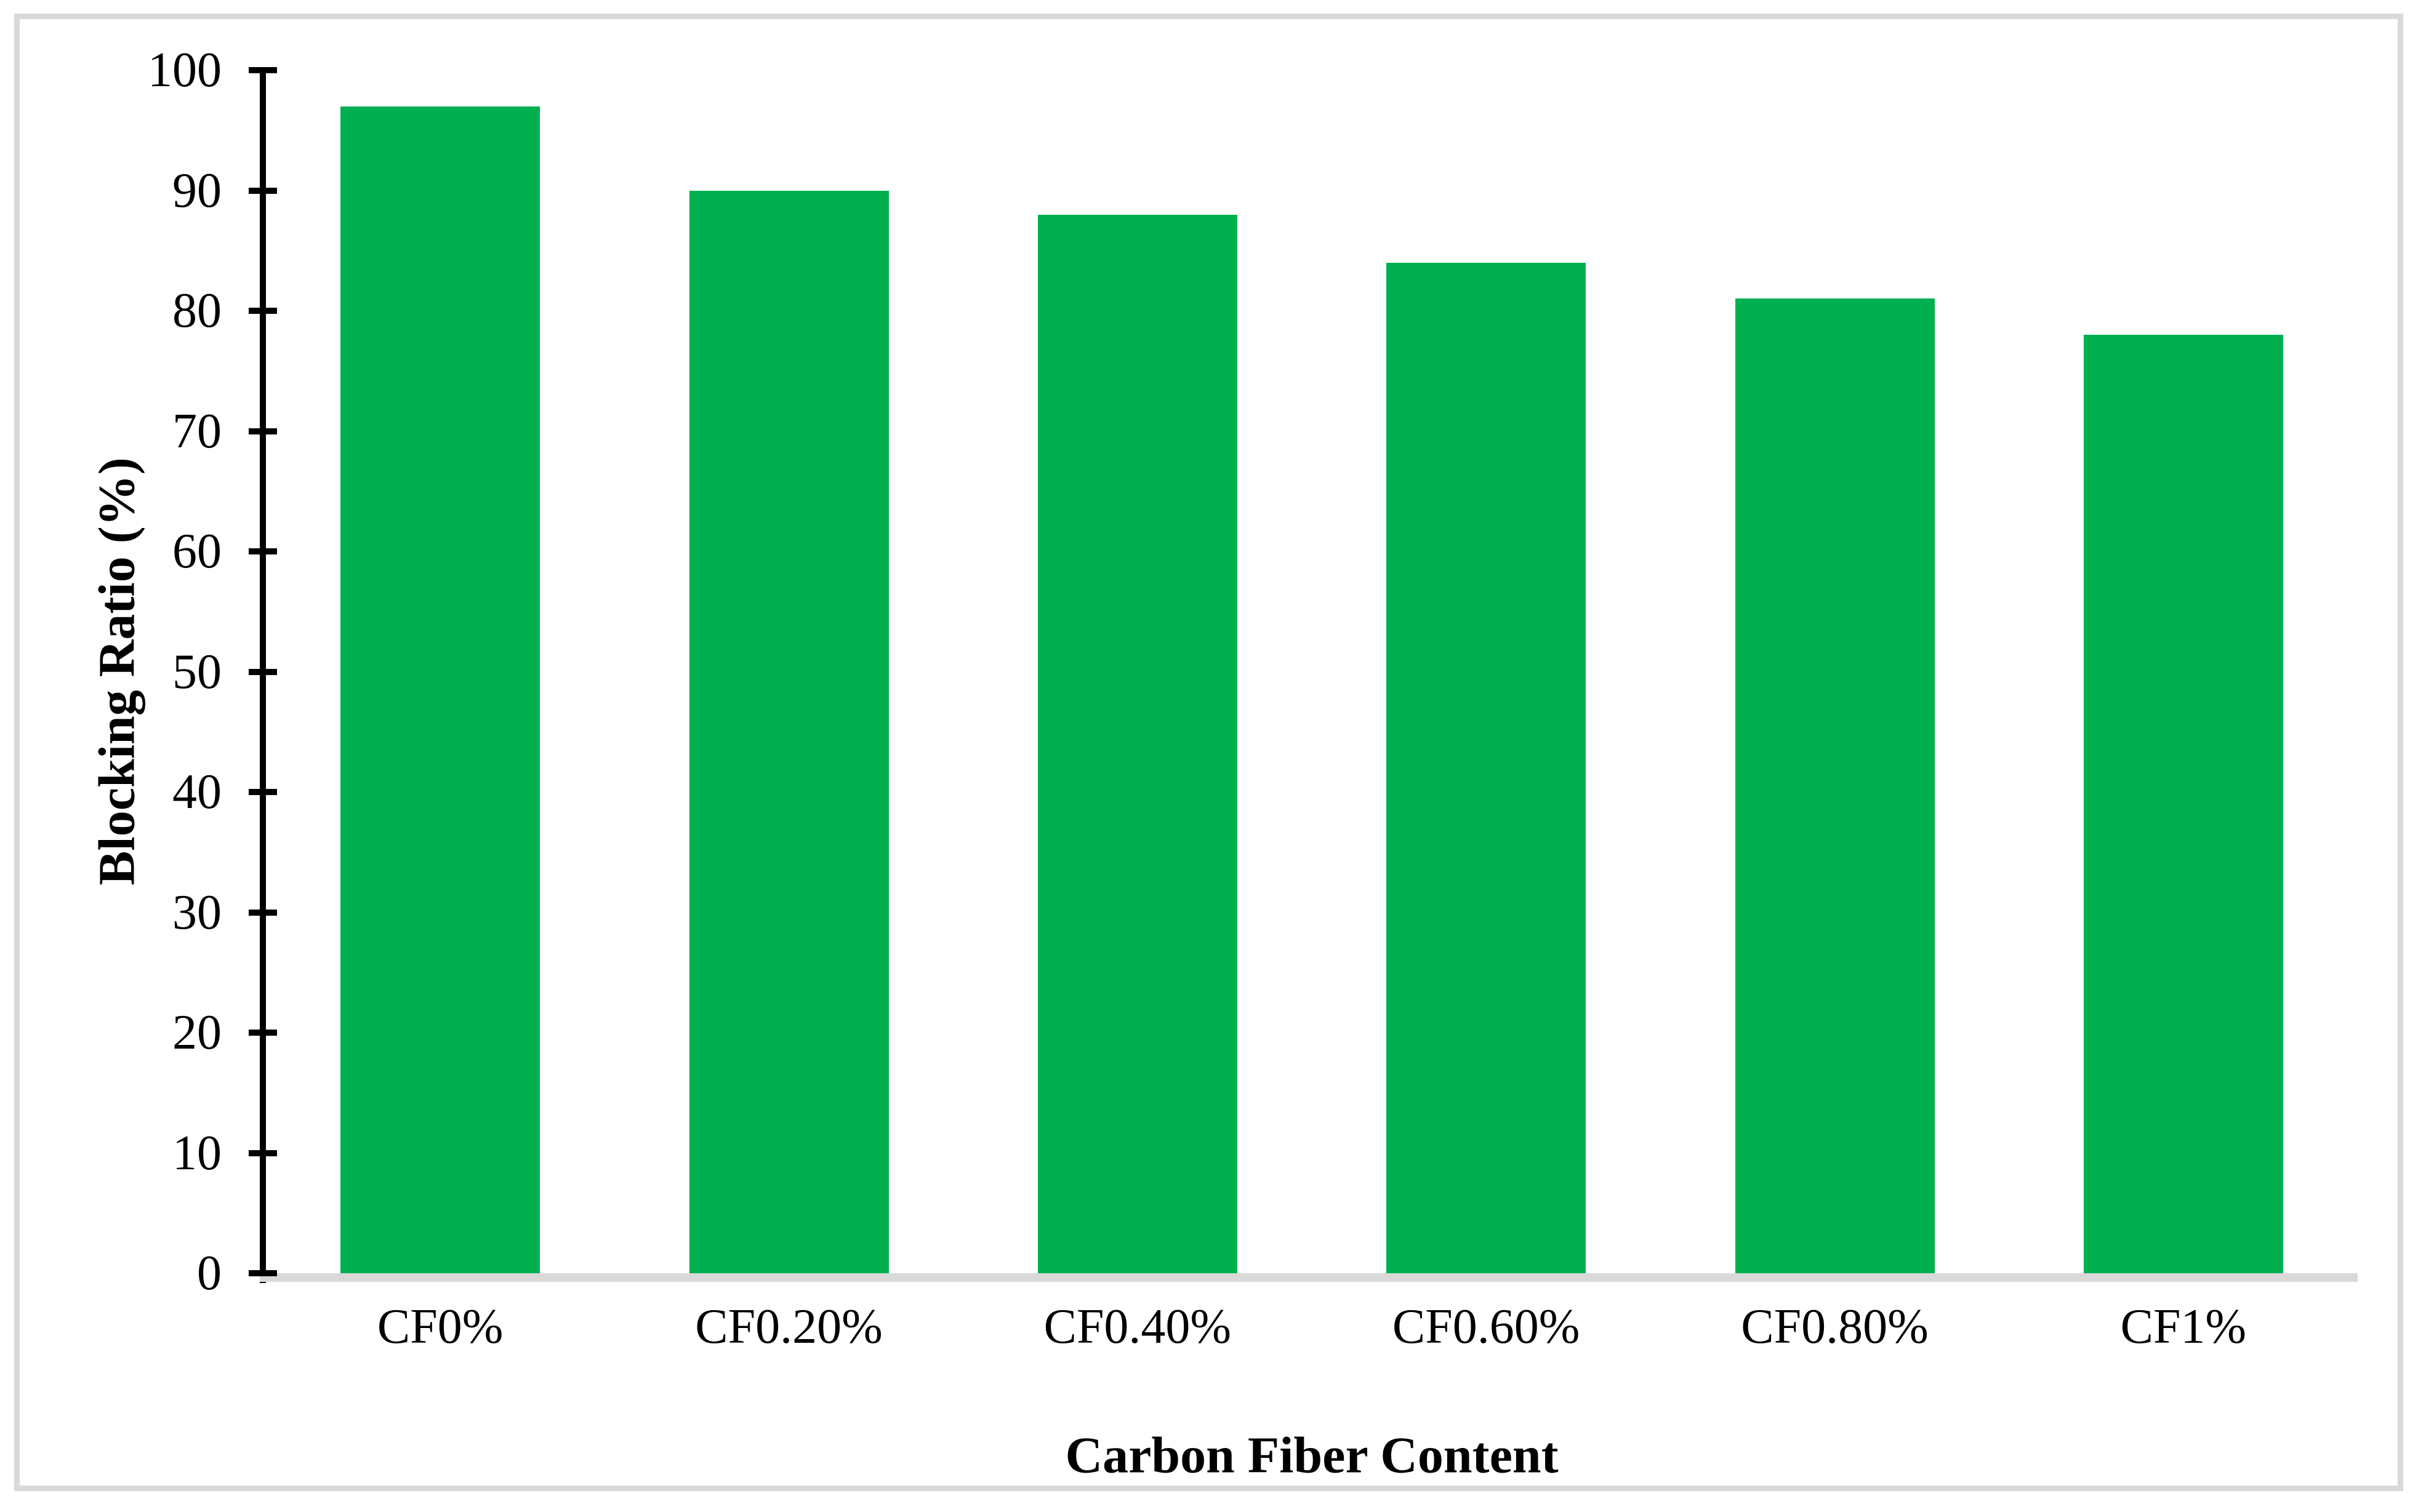 The height and width of the screenshot is (1512, 2426). I want to click on x-category-label: CF0.20%, so click(789, 1327).